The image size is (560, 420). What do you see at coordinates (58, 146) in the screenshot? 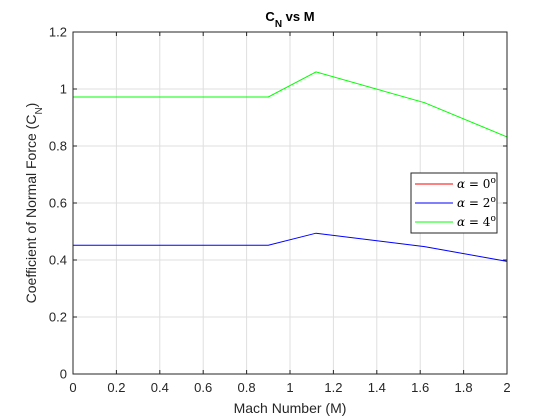
I see `y-tick-label: 0.8` at bounding box center [58, 146].